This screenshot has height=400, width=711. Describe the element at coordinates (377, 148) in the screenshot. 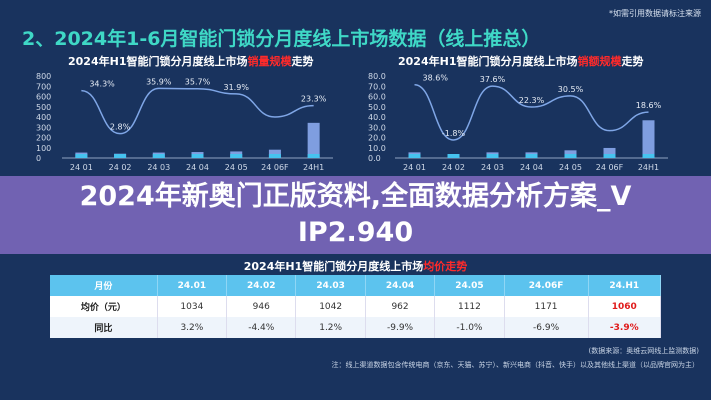

I see `y-tick-label: 10.0` at that location.